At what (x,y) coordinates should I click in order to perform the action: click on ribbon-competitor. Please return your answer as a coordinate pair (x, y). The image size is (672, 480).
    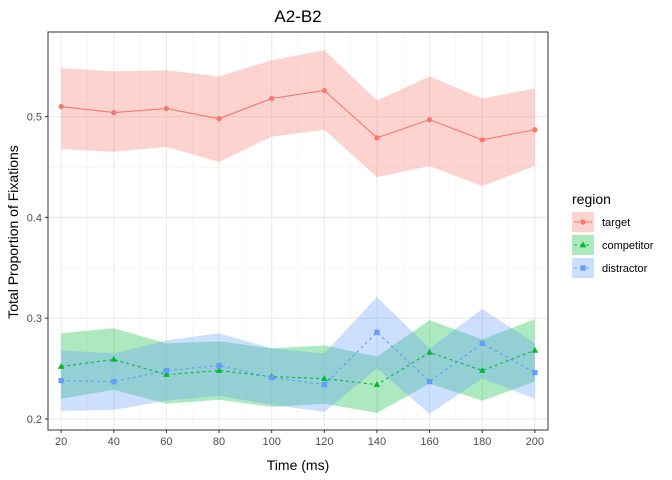
    Looking at the image, I should click on (298, 366).